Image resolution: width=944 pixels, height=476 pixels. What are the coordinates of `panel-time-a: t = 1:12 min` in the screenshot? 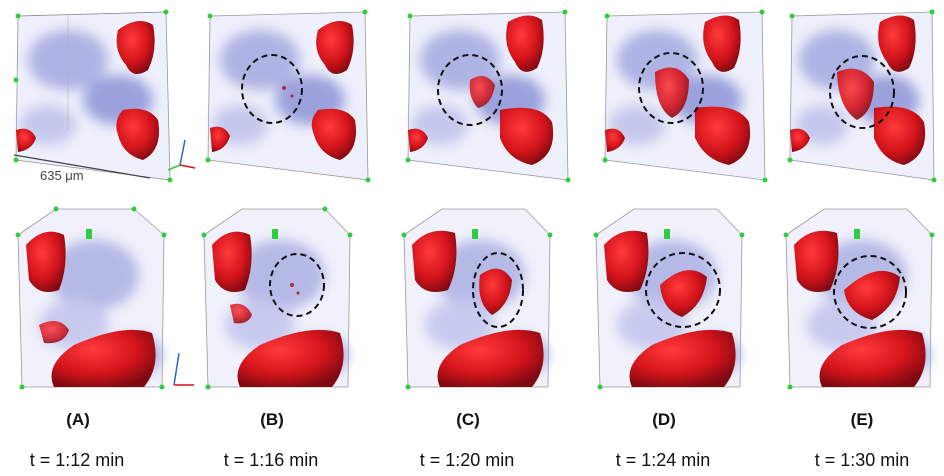 It's located at (77, 460).